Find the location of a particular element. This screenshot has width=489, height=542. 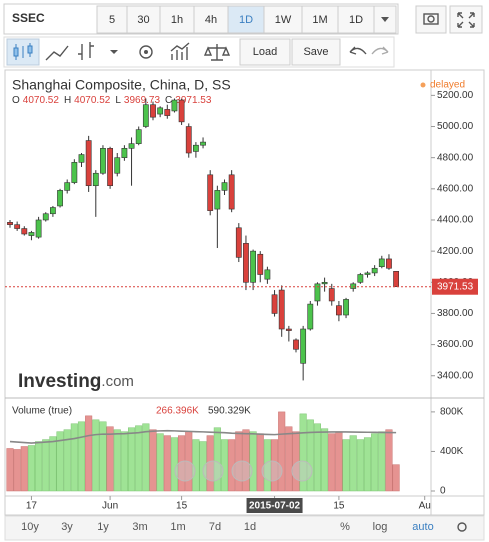

scale-option: % is located at coordinates (345, 527).